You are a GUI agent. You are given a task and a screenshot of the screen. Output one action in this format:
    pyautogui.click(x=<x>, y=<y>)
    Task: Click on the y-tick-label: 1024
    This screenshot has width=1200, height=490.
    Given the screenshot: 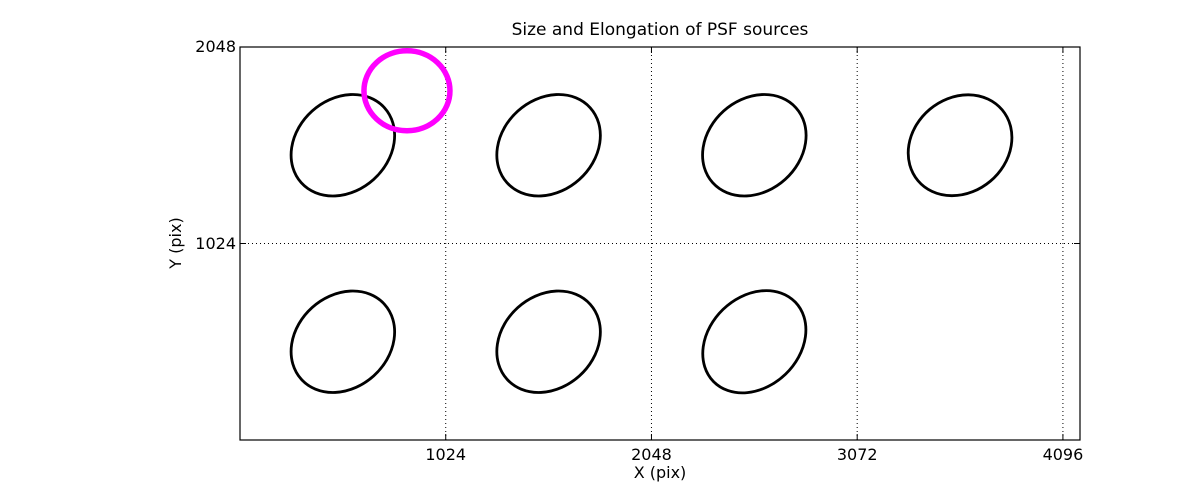 What is the action you would take?
    pyautogui.click(x=215, y=243)
    